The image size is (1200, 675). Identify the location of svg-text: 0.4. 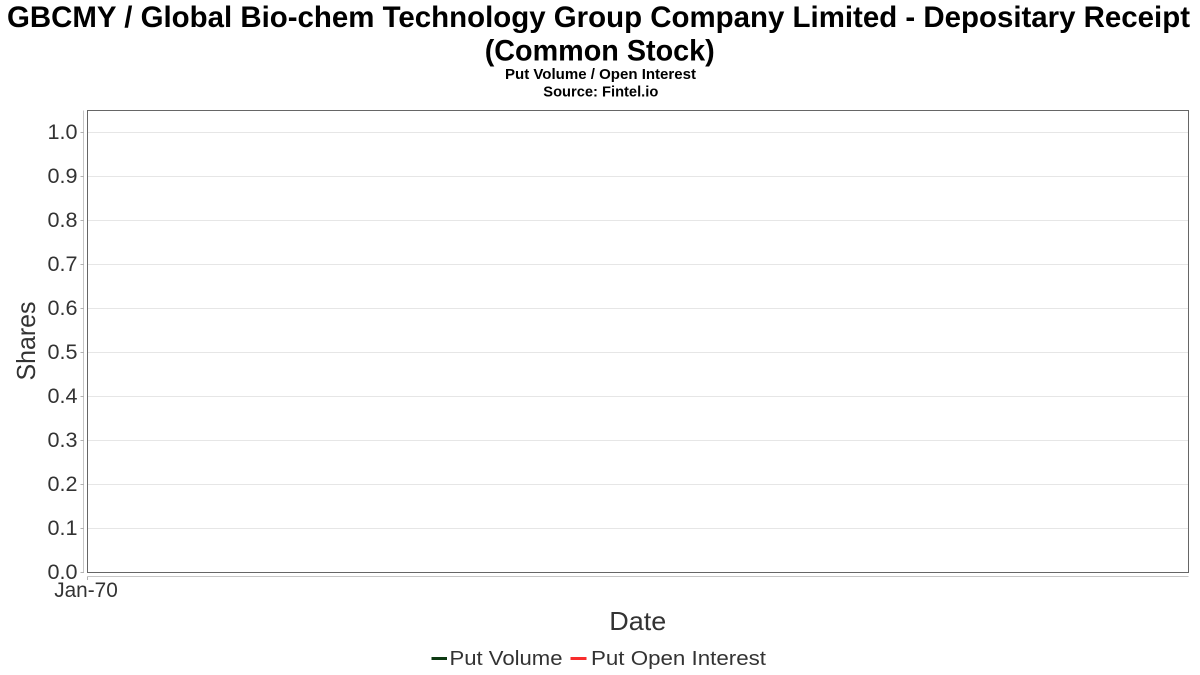
(63, 396).